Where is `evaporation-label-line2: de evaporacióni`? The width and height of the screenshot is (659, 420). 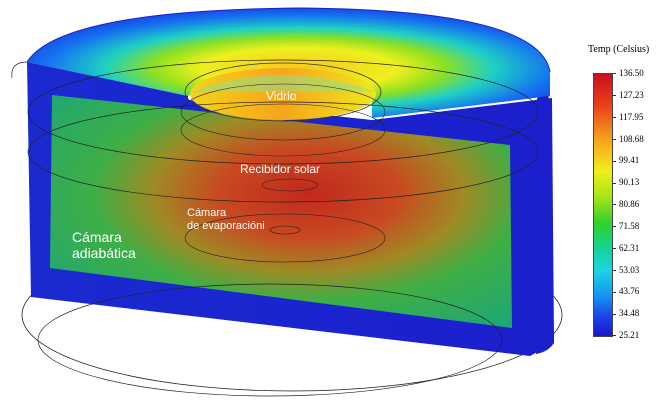 evaporation-label-line2: de evaporacióni is located at coordinates (226, 225).